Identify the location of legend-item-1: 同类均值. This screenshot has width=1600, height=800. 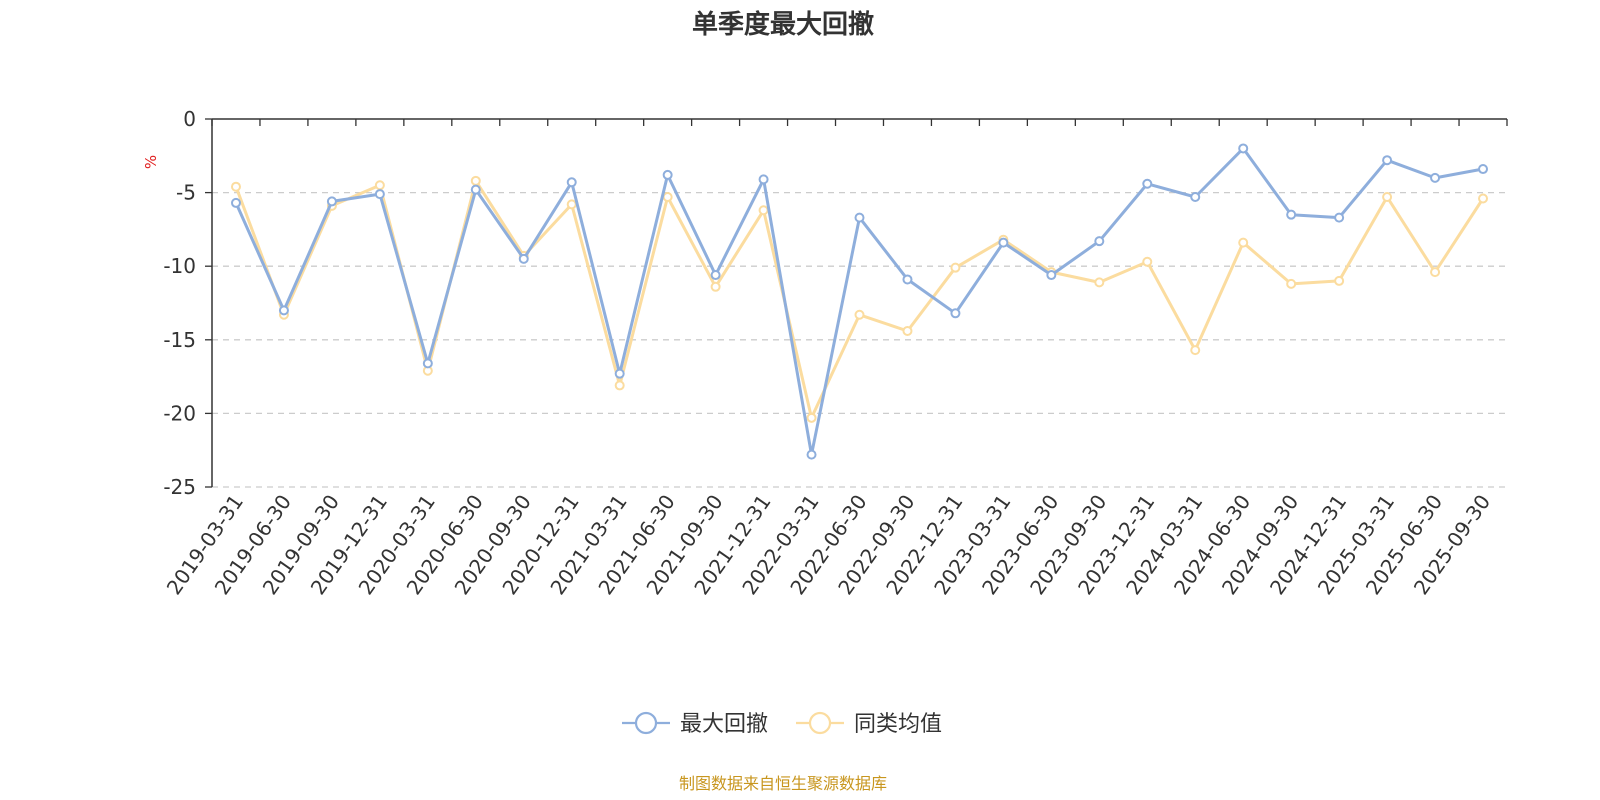
(869, 724).